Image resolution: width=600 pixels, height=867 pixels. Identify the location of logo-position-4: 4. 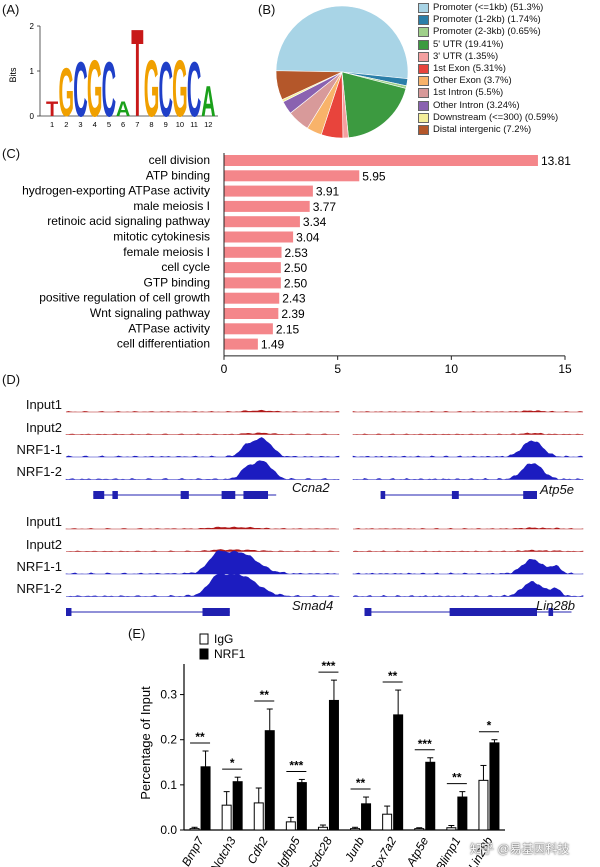
(95, 124).